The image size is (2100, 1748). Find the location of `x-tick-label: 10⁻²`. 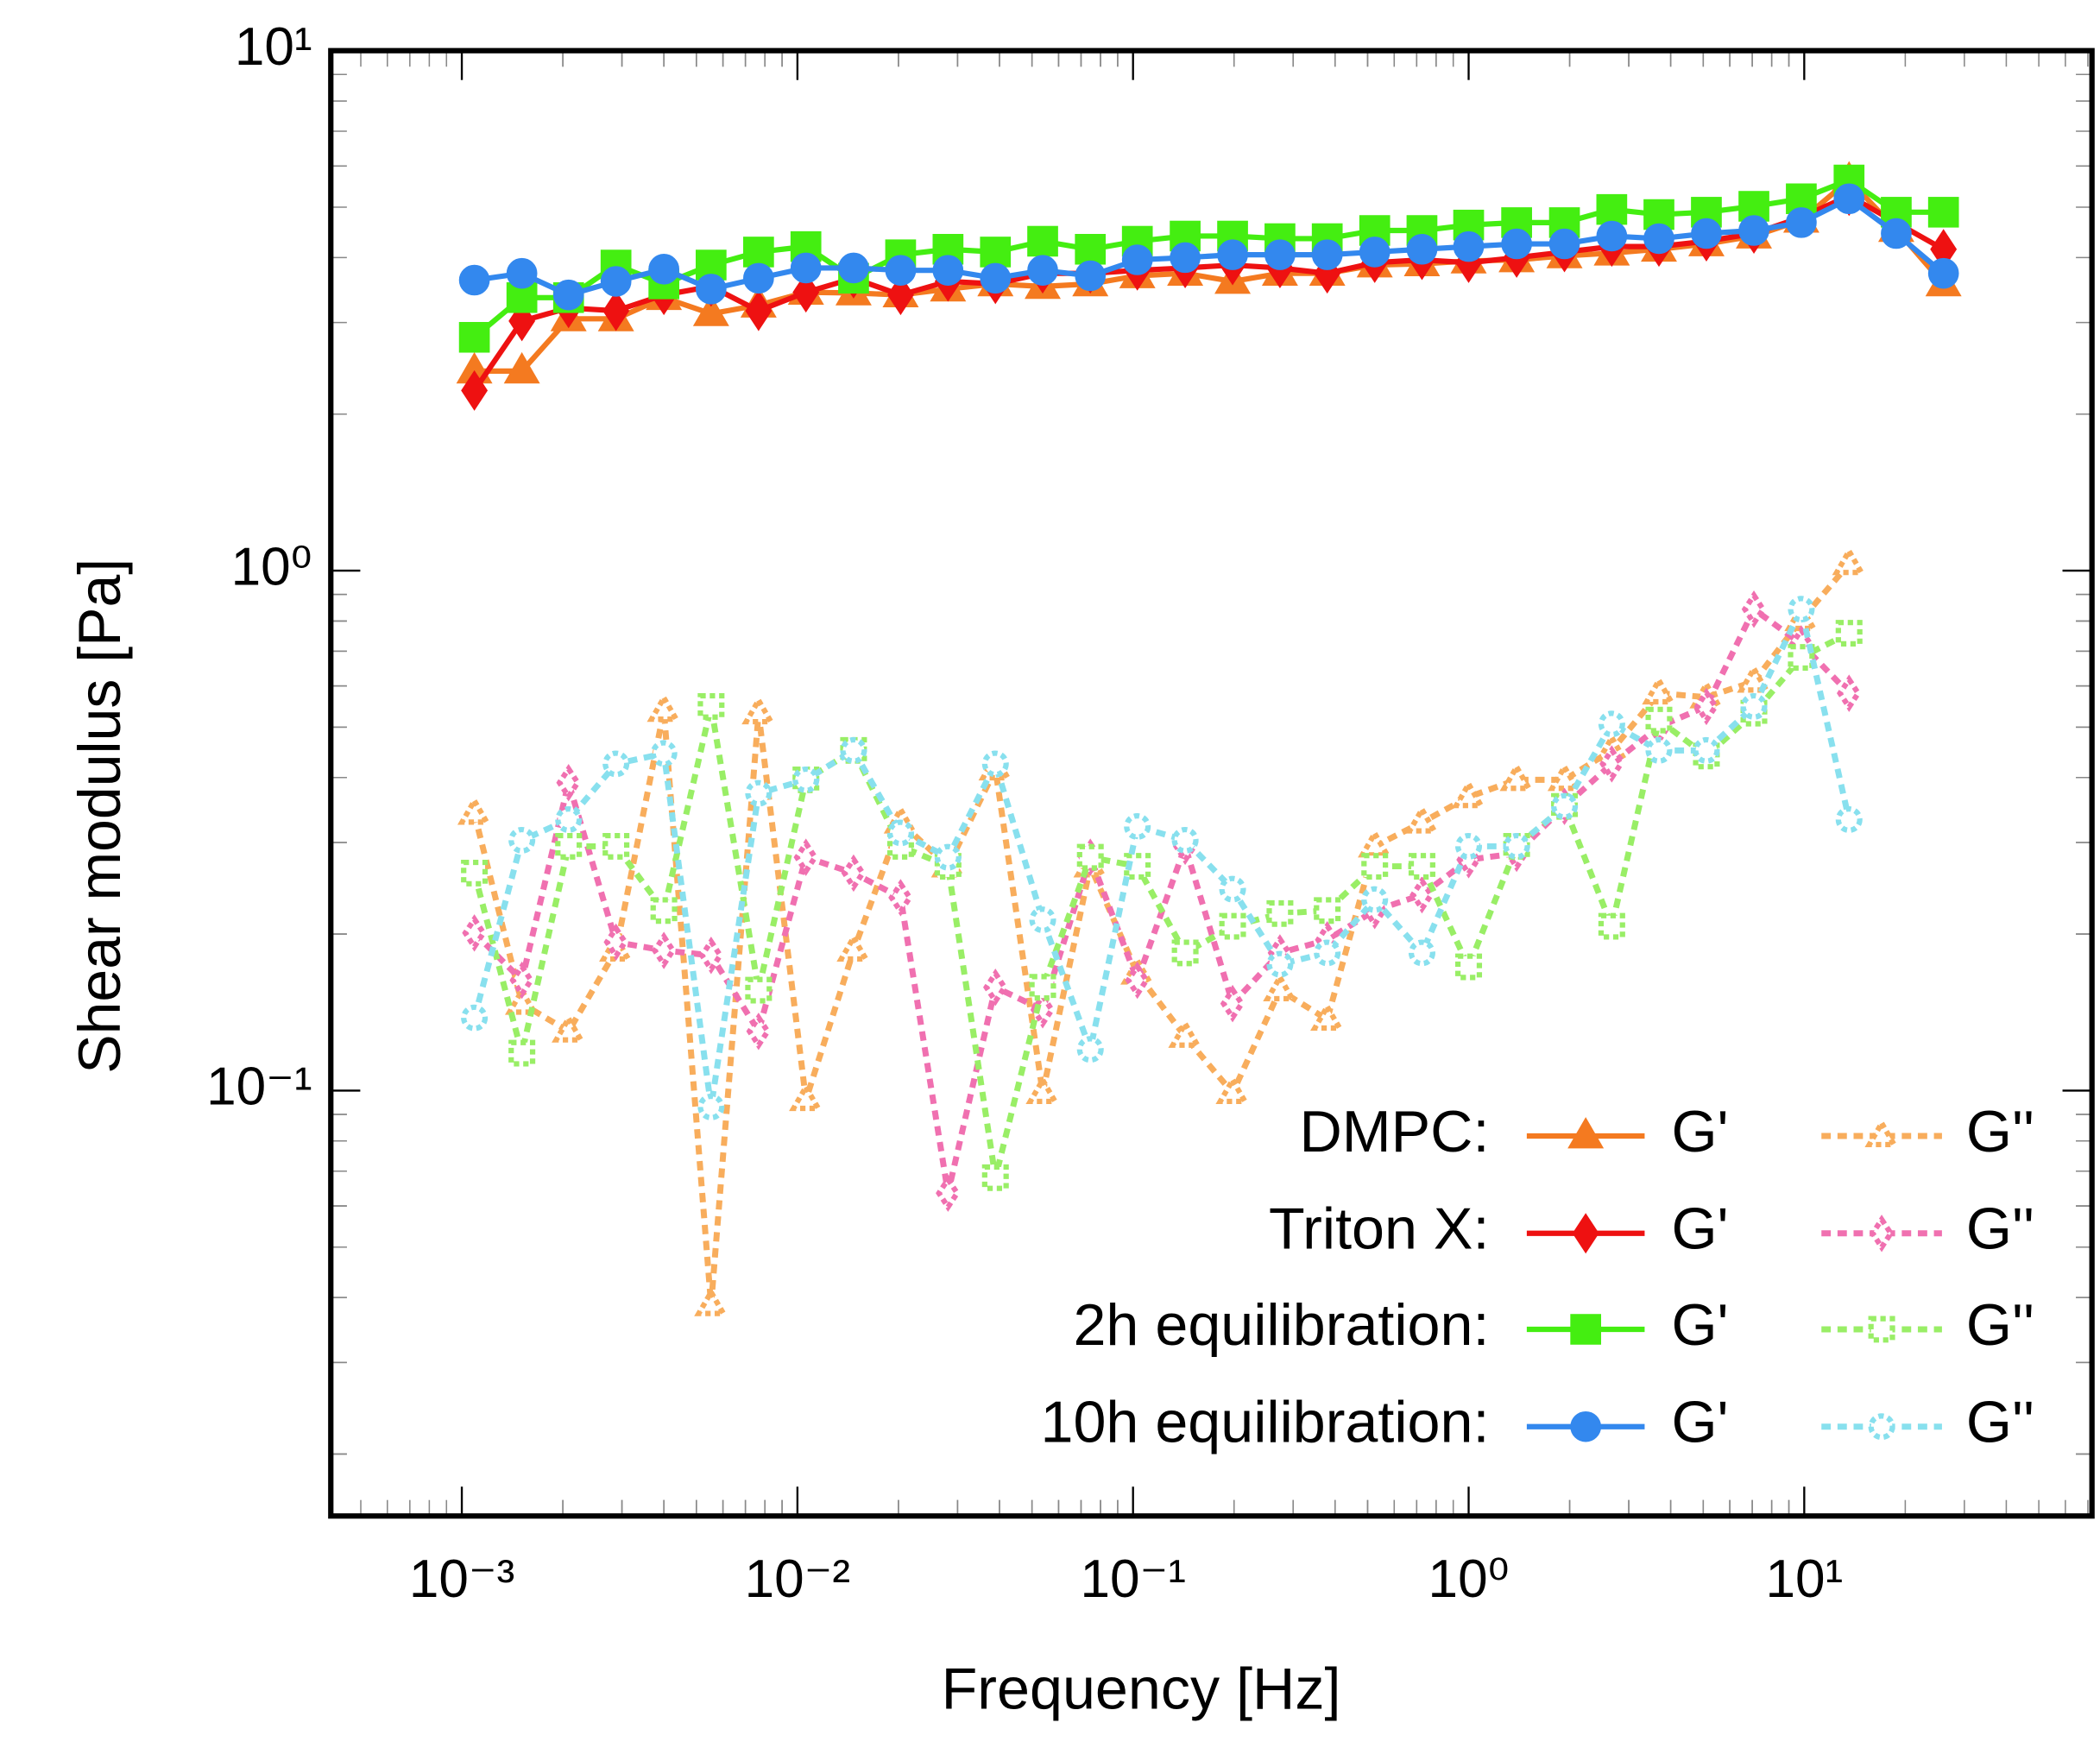

x-tick-label: 10⁻² is located at coordinates (797, 1579).